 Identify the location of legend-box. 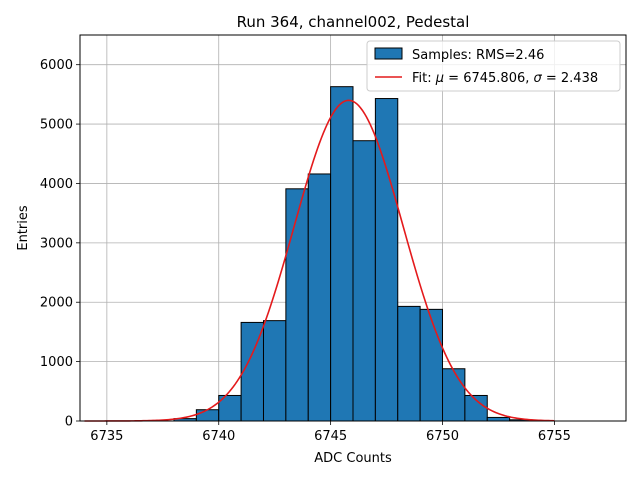
(493, 66).